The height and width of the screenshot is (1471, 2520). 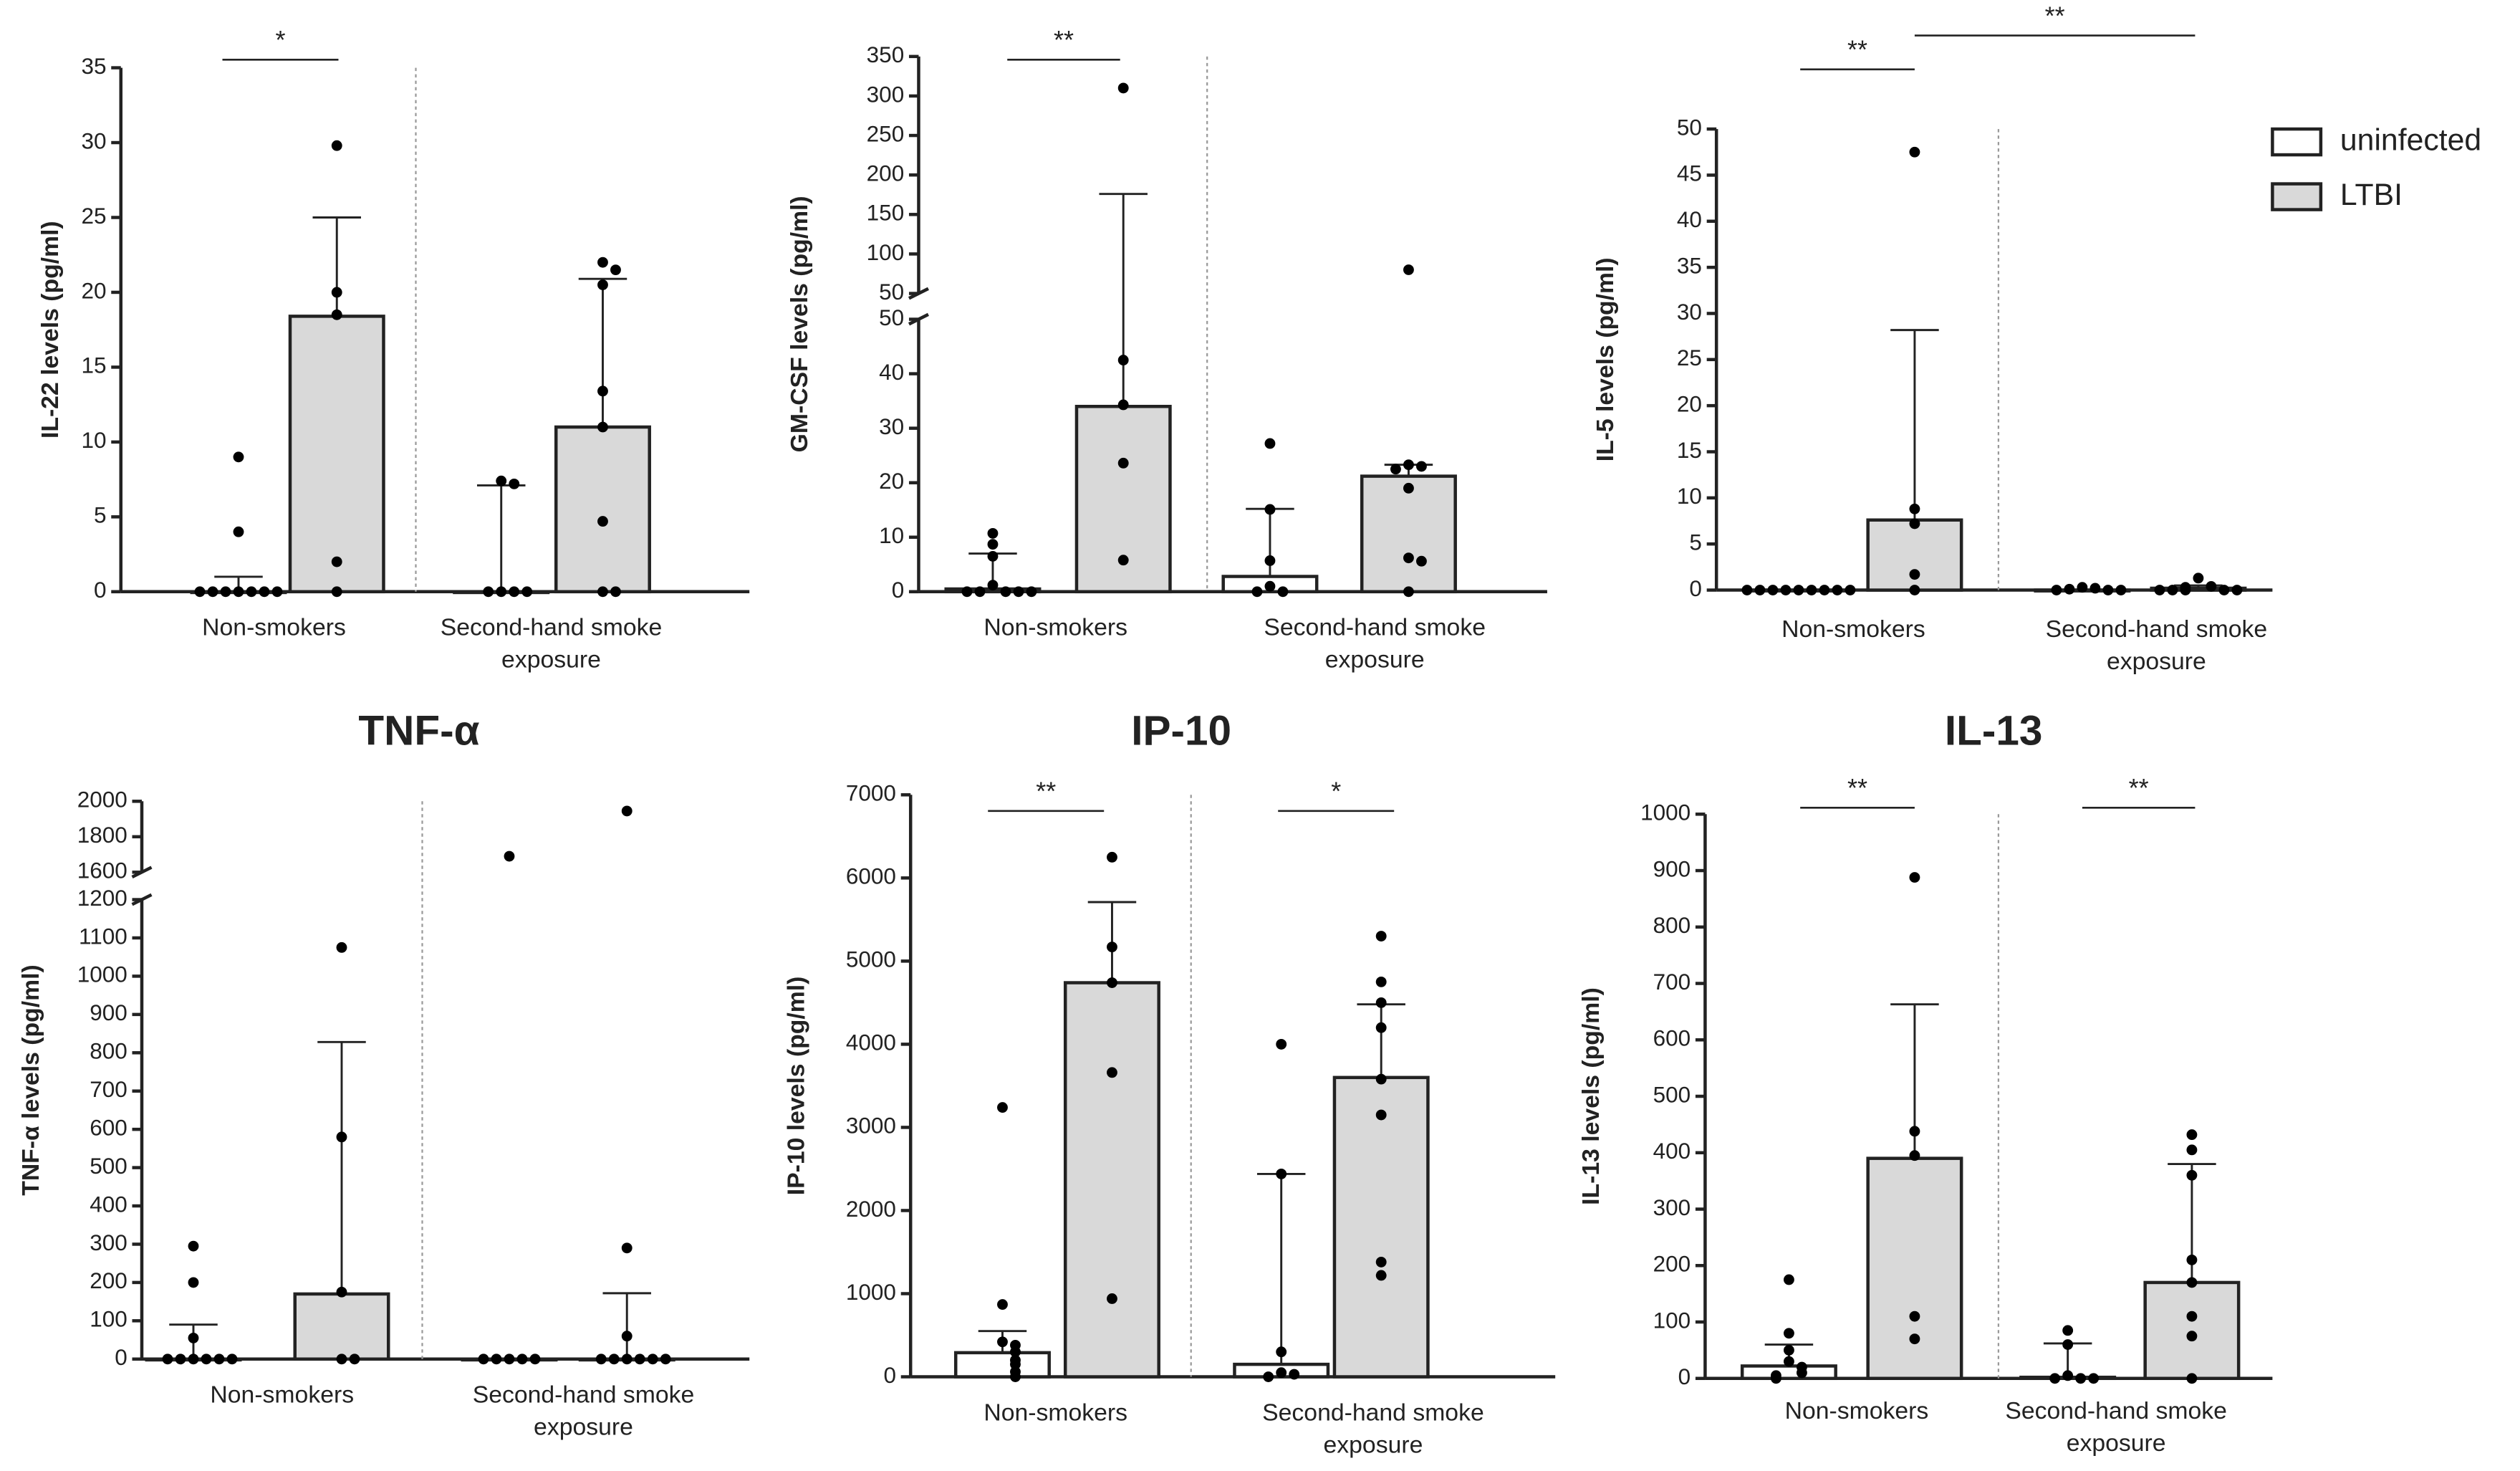 What do you see at coordinates (109, 1051) in the screenshot?
I see `y-tick-label: 800` at bounding box center [109, 1051].